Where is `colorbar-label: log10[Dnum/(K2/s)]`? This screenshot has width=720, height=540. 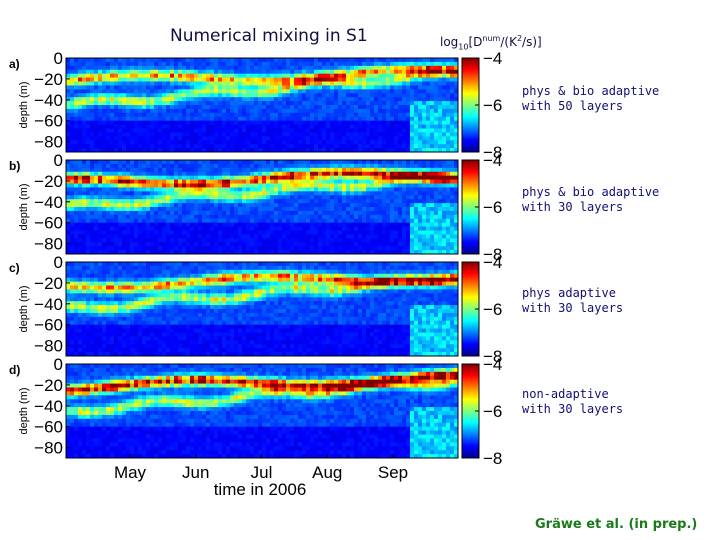
colorbar-label: log10[Dnum/(K2/s)] is located at coordinates (491, 42).